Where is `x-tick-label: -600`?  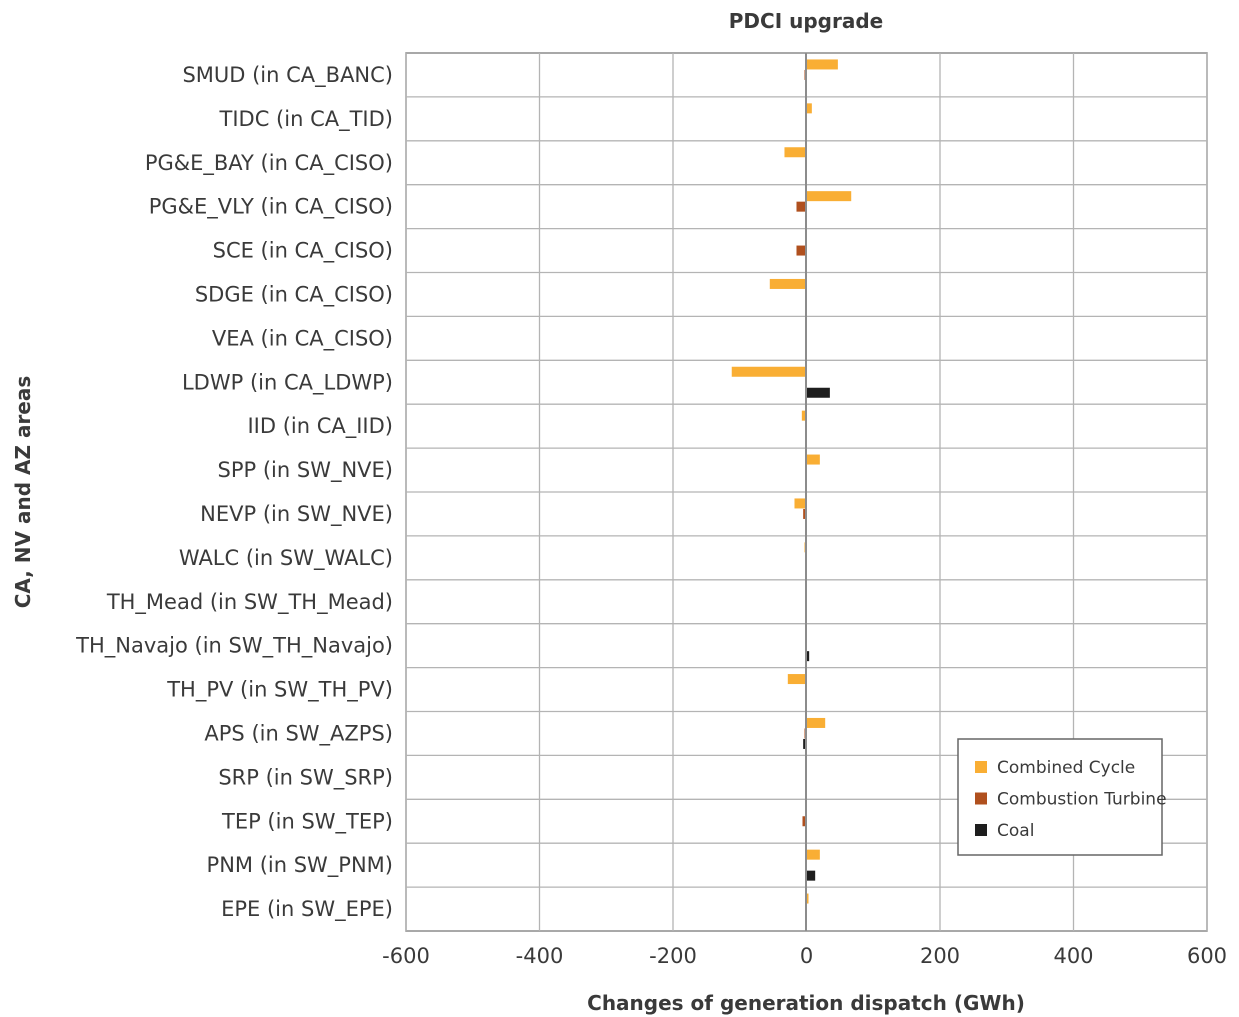 x-tick-label: -600 is located at coordinates (406, 956).